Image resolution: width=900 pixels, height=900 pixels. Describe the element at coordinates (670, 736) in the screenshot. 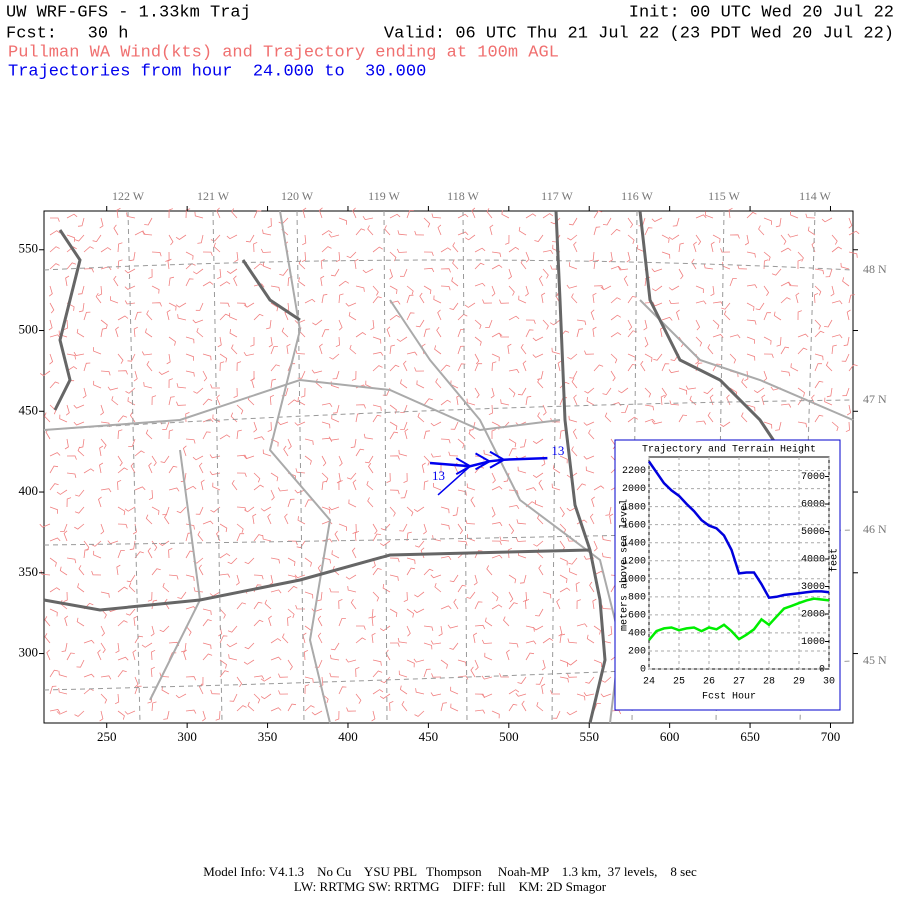

I see `x-tick-label: 600` at that location.